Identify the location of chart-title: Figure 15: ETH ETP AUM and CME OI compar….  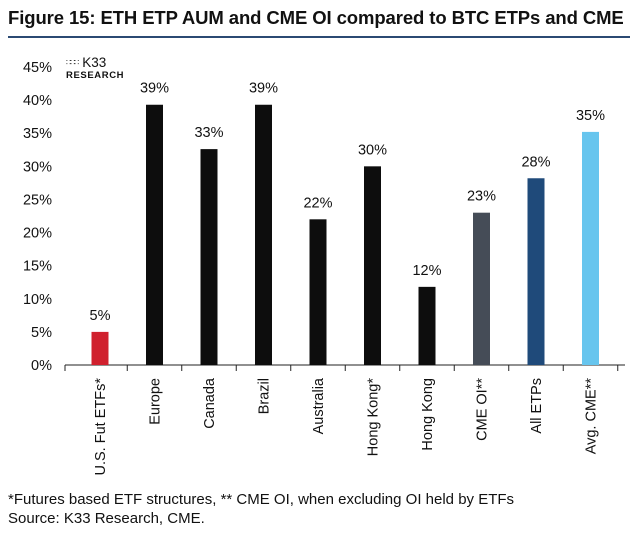
(316, 17).